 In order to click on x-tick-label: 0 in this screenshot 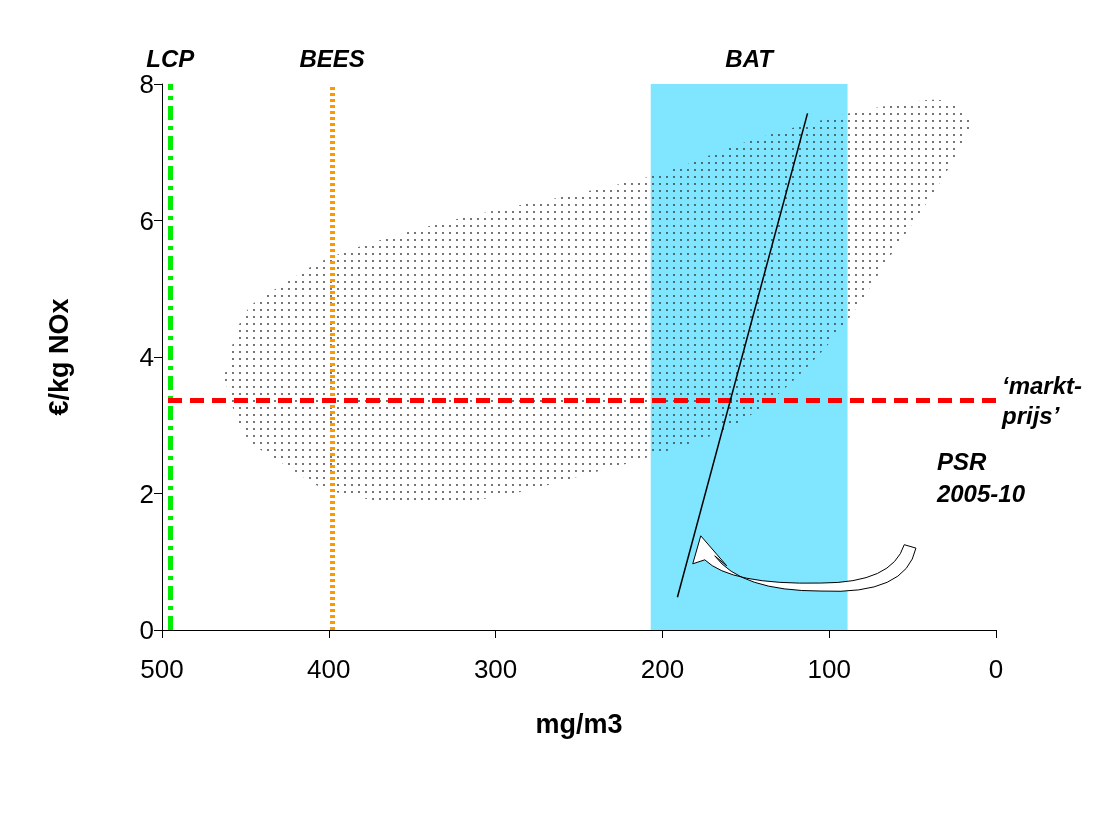, I will do `click(996, 669)`.